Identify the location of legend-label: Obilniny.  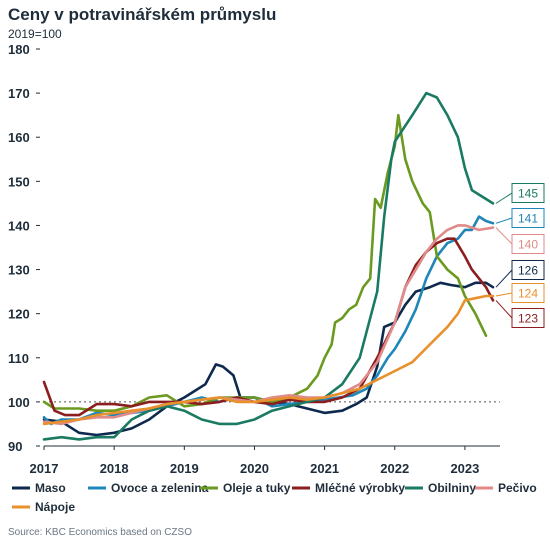
(452, 488).